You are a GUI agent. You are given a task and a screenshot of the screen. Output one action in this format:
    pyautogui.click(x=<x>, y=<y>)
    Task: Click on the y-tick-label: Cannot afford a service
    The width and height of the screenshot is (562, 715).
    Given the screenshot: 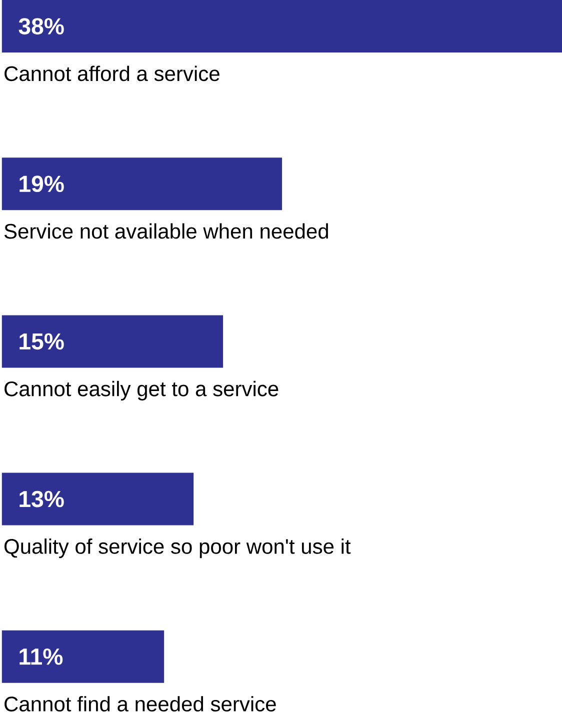 What is the action you would take?
    pyautogui.click(x=112, y=74)
    